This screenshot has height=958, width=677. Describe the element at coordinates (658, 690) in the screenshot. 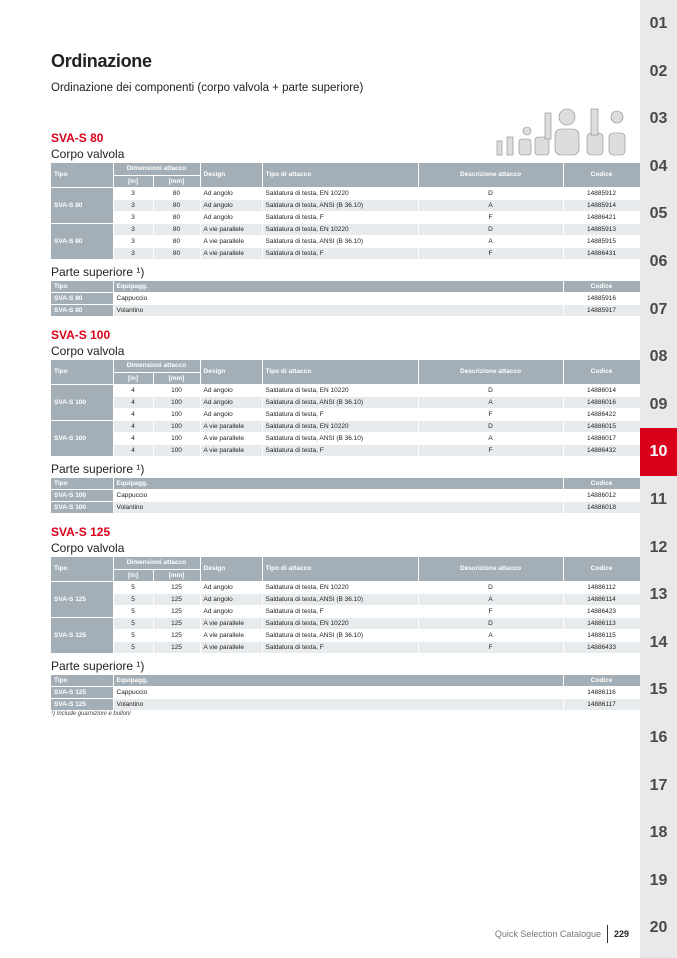

I see `chapter-tab-15: 15` at that location.